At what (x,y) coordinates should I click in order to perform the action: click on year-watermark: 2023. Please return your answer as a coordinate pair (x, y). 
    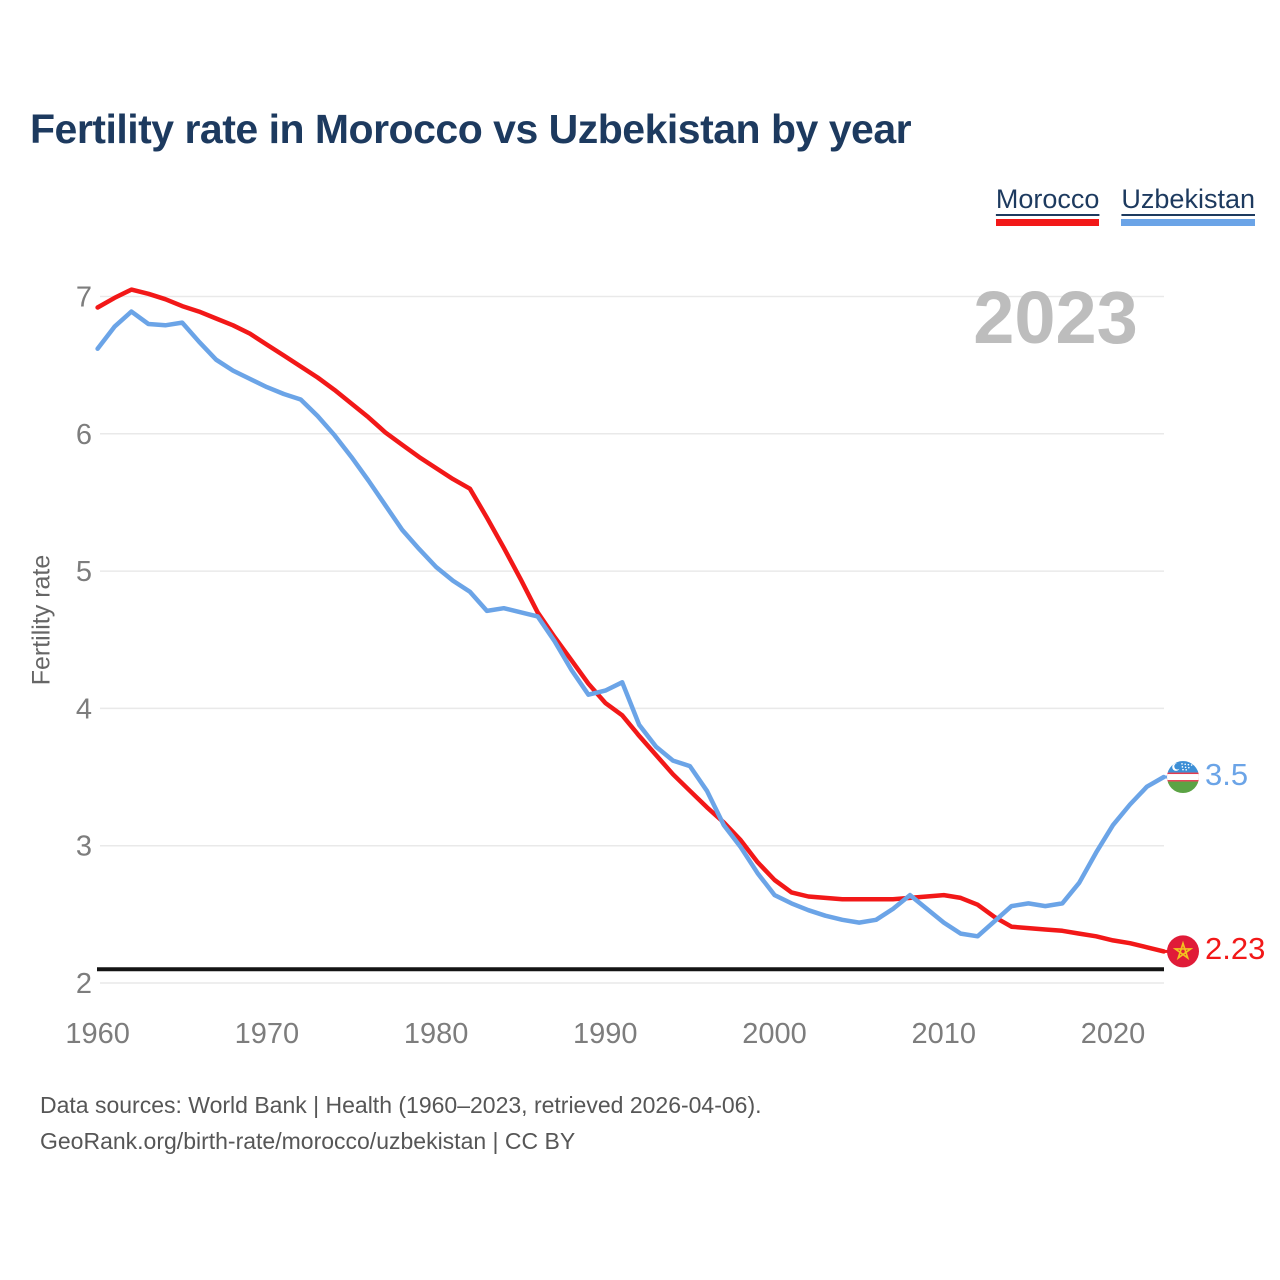
    Looking at the image, I should click on (1055, 317).